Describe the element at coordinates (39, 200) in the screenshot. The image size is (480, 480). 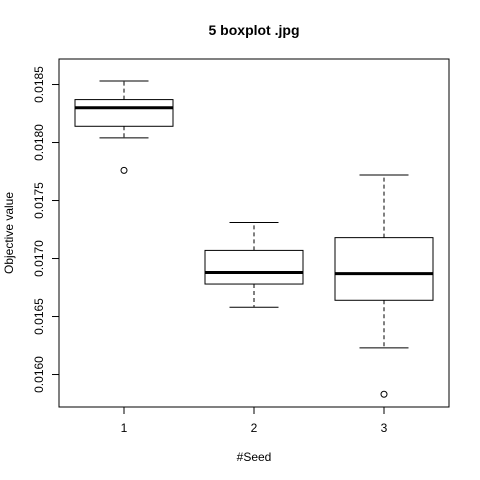
I see `y-tick-label: 0.0175` at that location.